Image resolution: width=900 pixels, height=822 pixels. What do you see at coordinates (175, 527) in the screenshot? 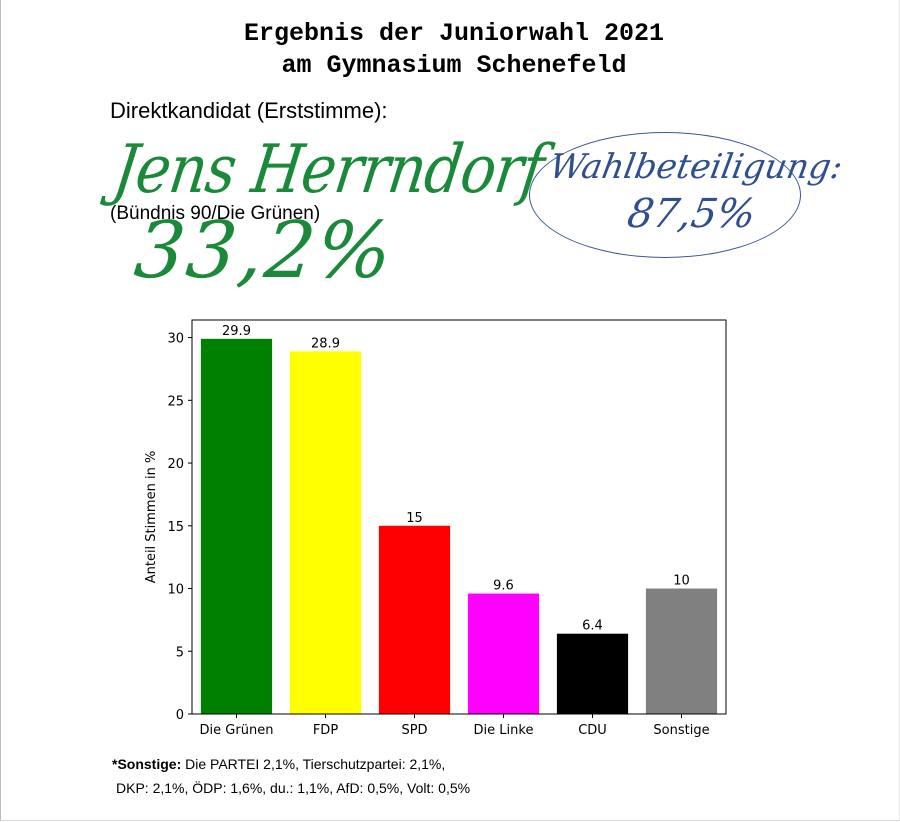
I see `y-tick-label-3: 15` at bounding box center [175, 527].